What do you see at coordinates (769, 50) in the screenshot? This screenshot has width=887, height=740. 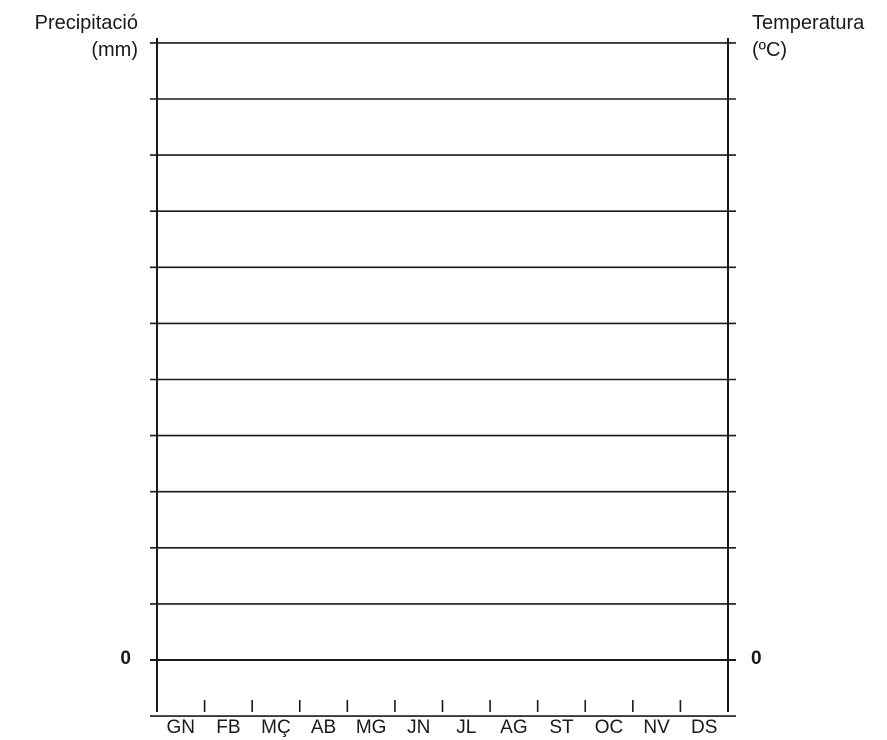 I see `right-axis-title-line2: (ºC)` at bounding box center [769, 50].